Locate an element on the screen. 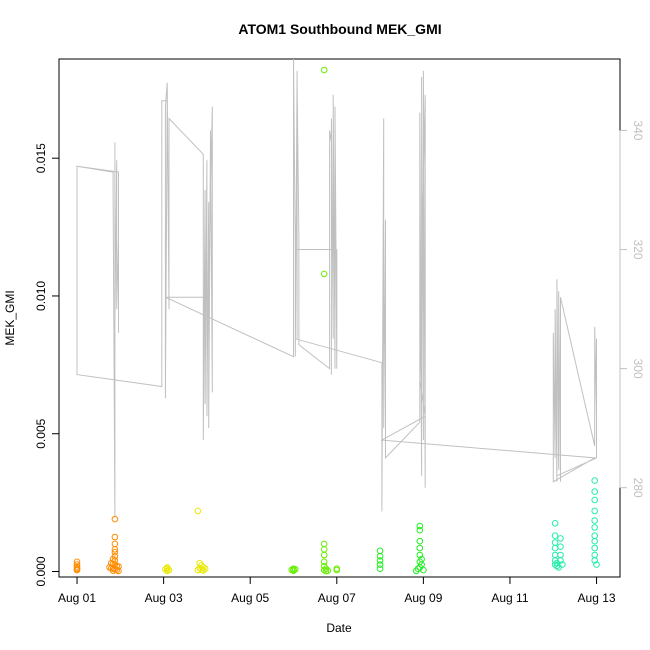 This screenshot has height=650, width=650. y-axis-label: MEK_GMI is located at coordinates (10, 317).